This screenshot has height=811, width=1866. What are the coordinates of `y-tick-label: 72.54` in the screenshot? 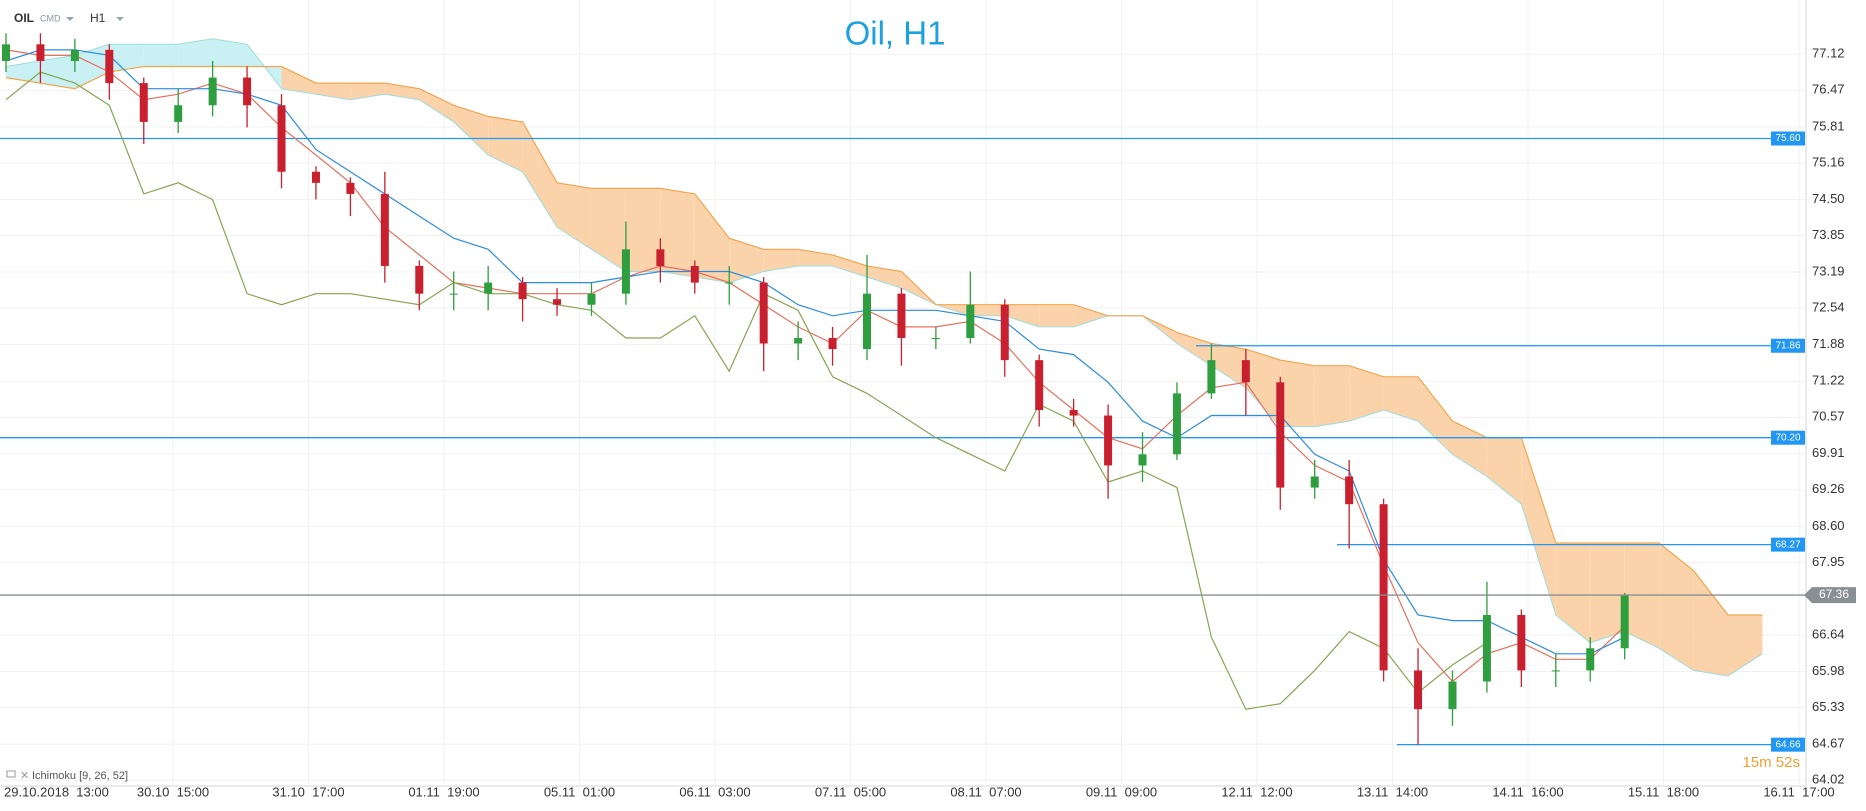 It's located at (1828, 306).